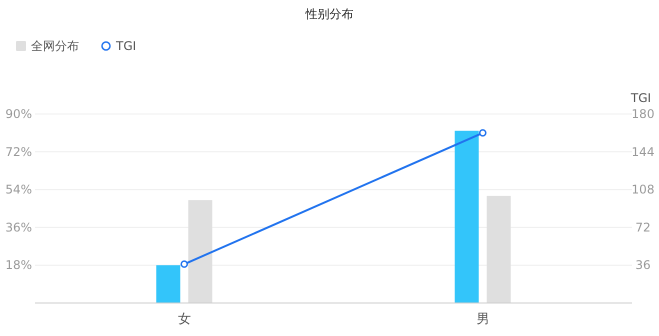  I want to click on y2-tick-label: 36, so click(643, 265).